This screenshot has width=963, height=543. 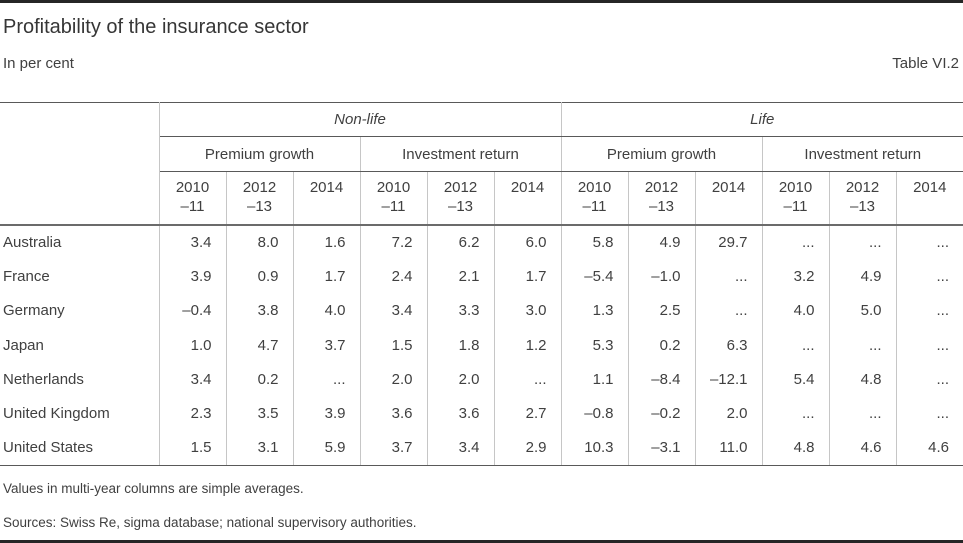 What do you see at coordinates (326, 242) in the screenshot?
I see `value-cell: 1.6` at bounding box center [326, 242].